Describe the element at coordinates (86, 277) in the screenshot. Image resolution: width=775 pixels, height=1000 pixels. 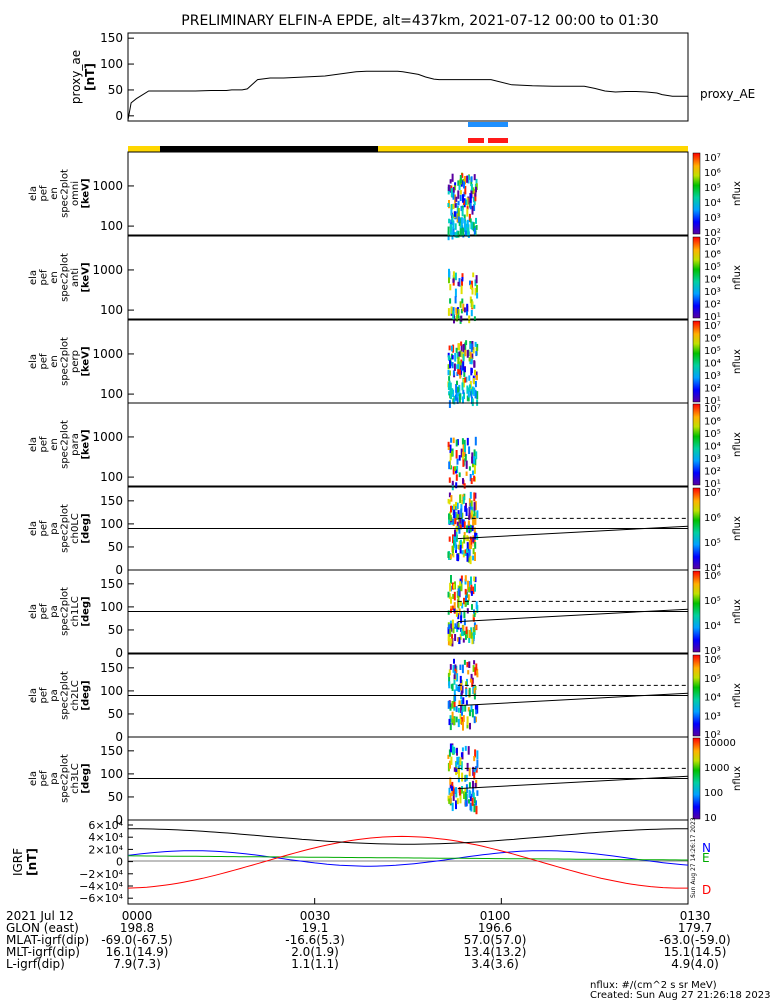
I see `panel-ylabel-line: [keV]` at that location.